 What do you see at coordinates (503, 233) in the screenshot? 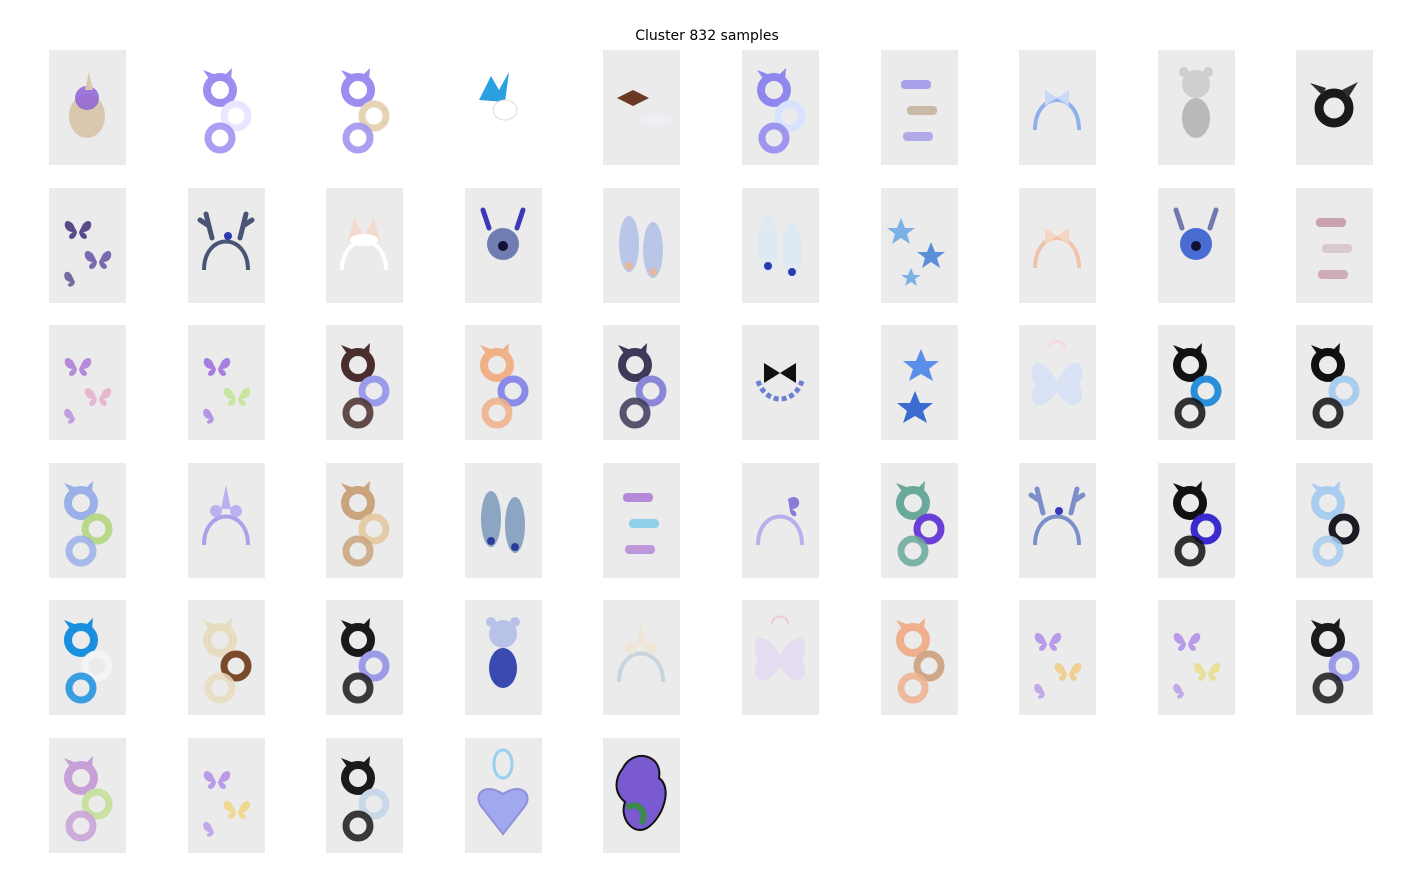
I see `reindeer-clips-icon` at bounding box center [503, 233].